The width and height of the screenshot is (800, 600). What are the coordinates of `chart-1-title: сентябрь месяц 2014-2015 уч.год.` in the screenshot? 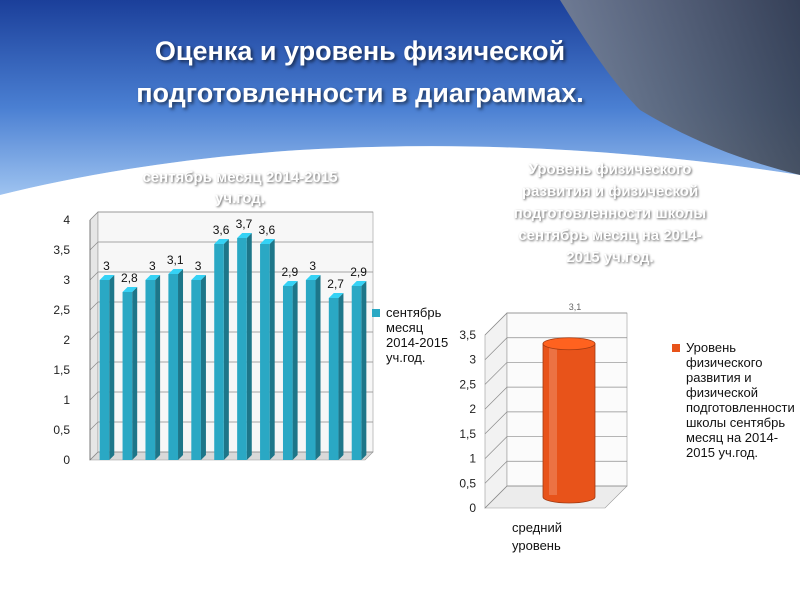 It's located at (240, 188).